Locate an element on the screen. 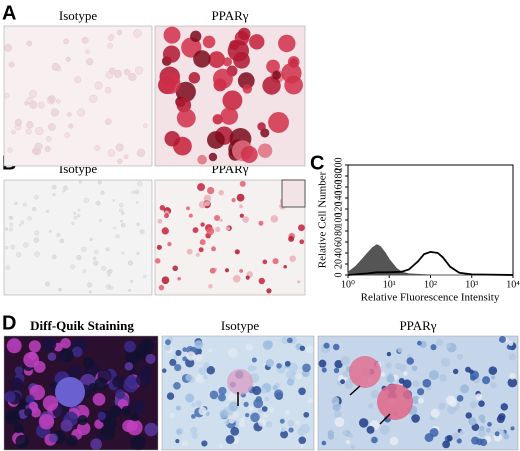 This screenshot has height=451, width=520. y-tick-label: 80 is located at coordinates (338, 231).